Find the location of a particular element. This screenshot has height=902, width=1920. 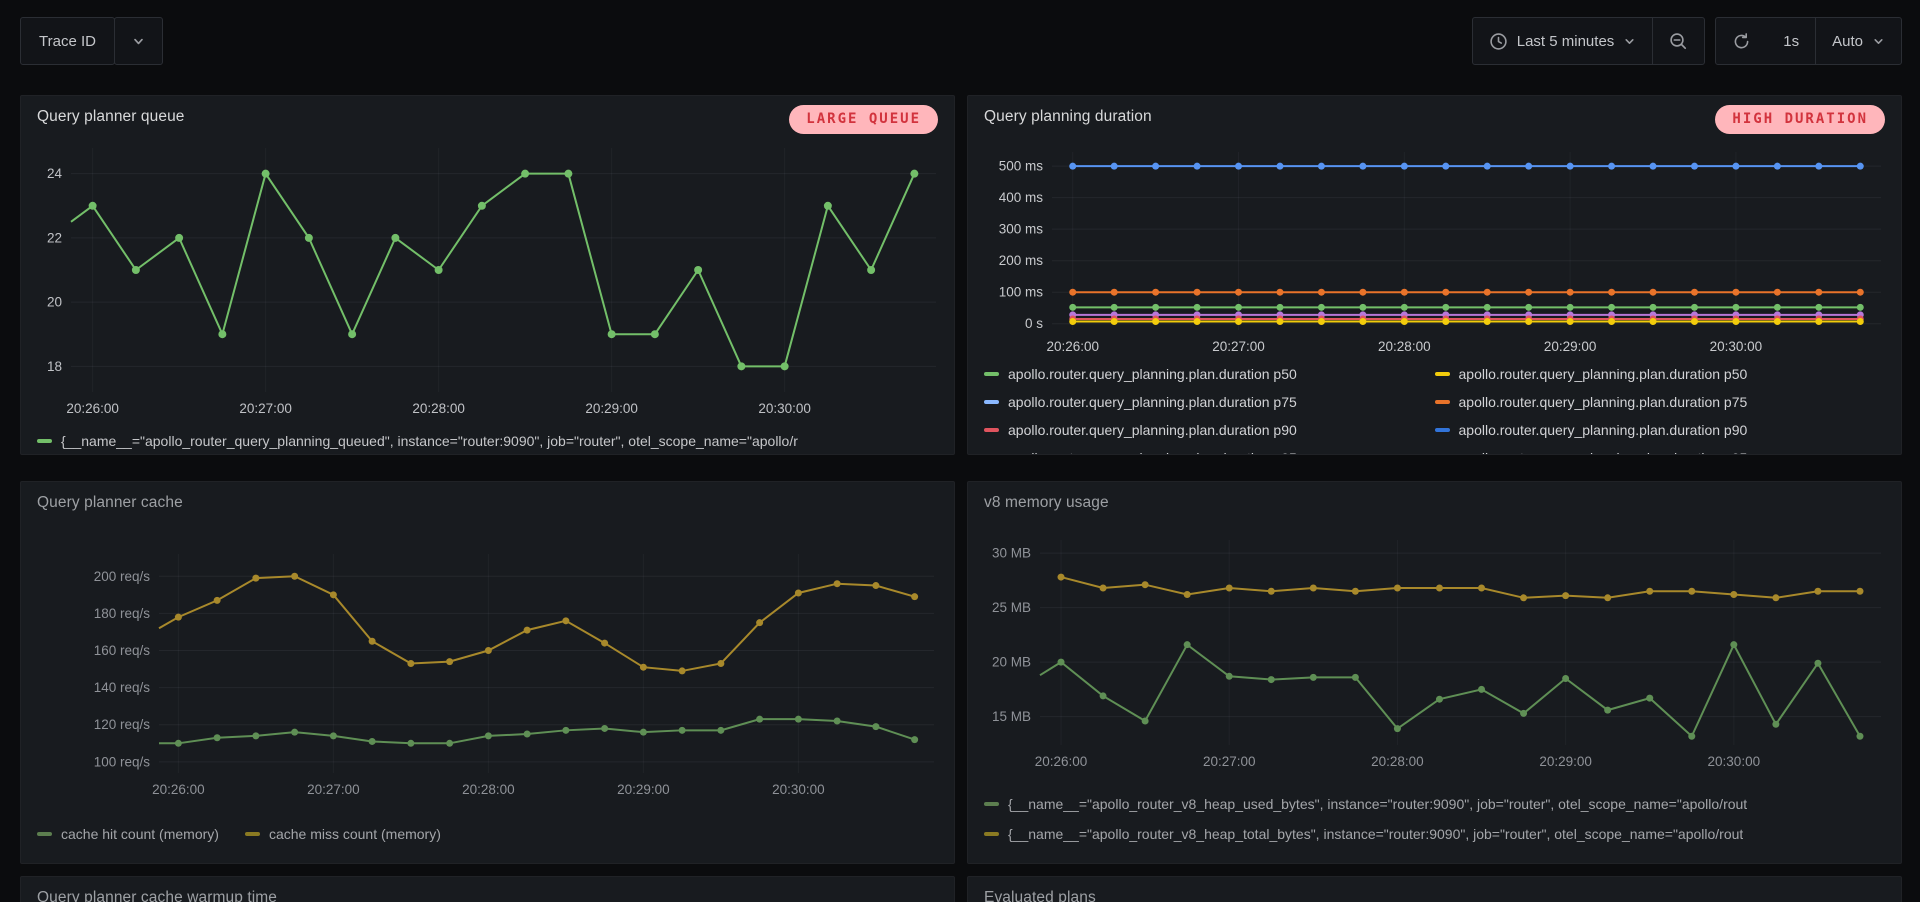

y-tick-label: 22 is located at coordinates (54, 237).